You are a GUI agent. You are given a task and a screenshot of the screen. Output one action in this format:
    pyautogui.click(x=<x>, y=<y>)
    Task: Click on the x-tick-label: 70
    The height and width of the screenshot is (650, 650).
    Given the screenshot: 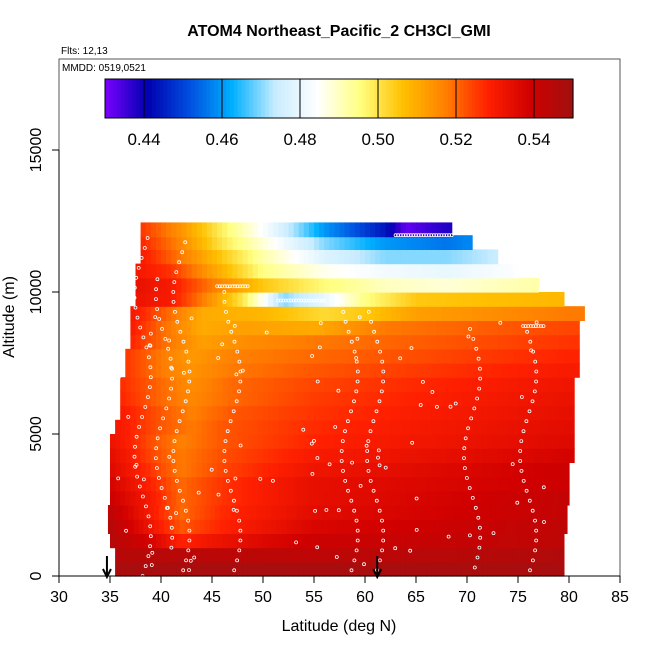 What is the action you would take?
    pyautogui.click(x=467, y=597)
    